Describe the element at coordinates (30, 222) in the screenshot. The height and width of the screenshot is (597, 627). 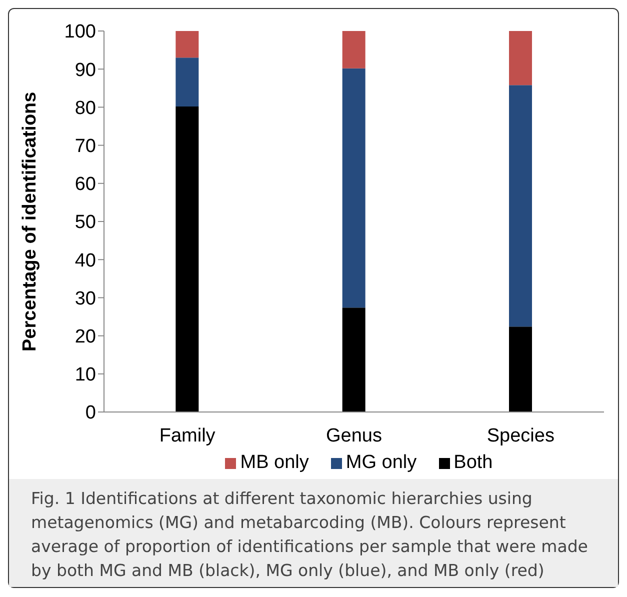
I see `y-axis-title: Percentage of identifications` at that location.